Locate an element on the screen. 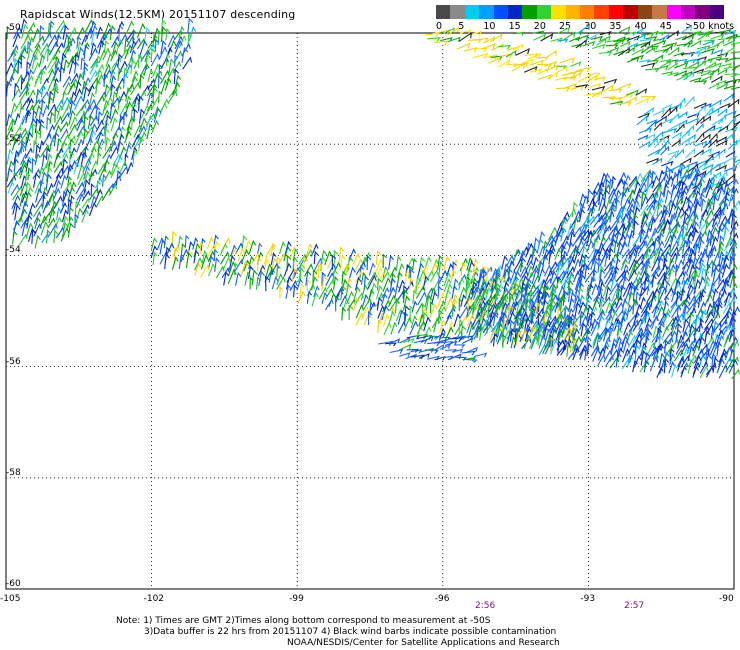 This screenshot has width=740, height=650. wind-speed-legend: 0 5 10 15 20 25 30 35 40 45 >50 knots is located at coordinates (588, 19).